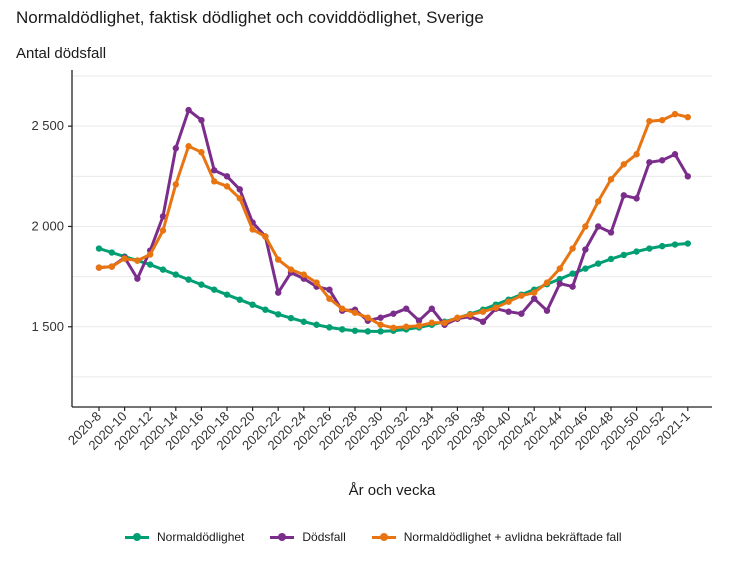  Describe the element at coordinates (137, 537) in the screenshot. I see `legend-swatch-normal` at that location.